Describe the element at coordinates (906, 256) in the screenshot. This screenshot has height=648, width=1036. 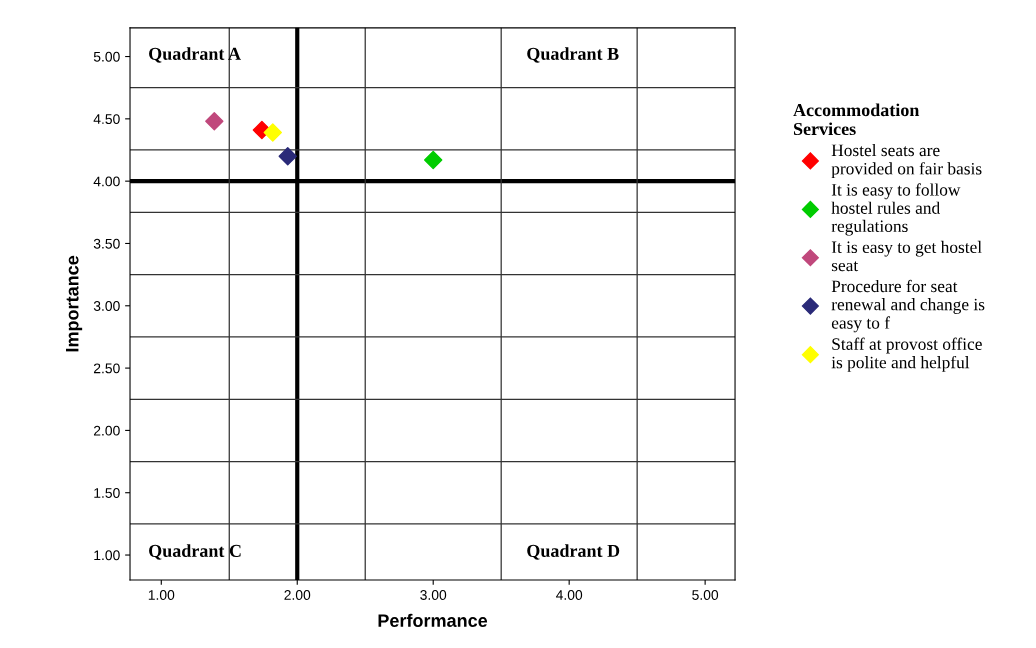
I see `legend-label: It is easy to get hostel seat` at that location.